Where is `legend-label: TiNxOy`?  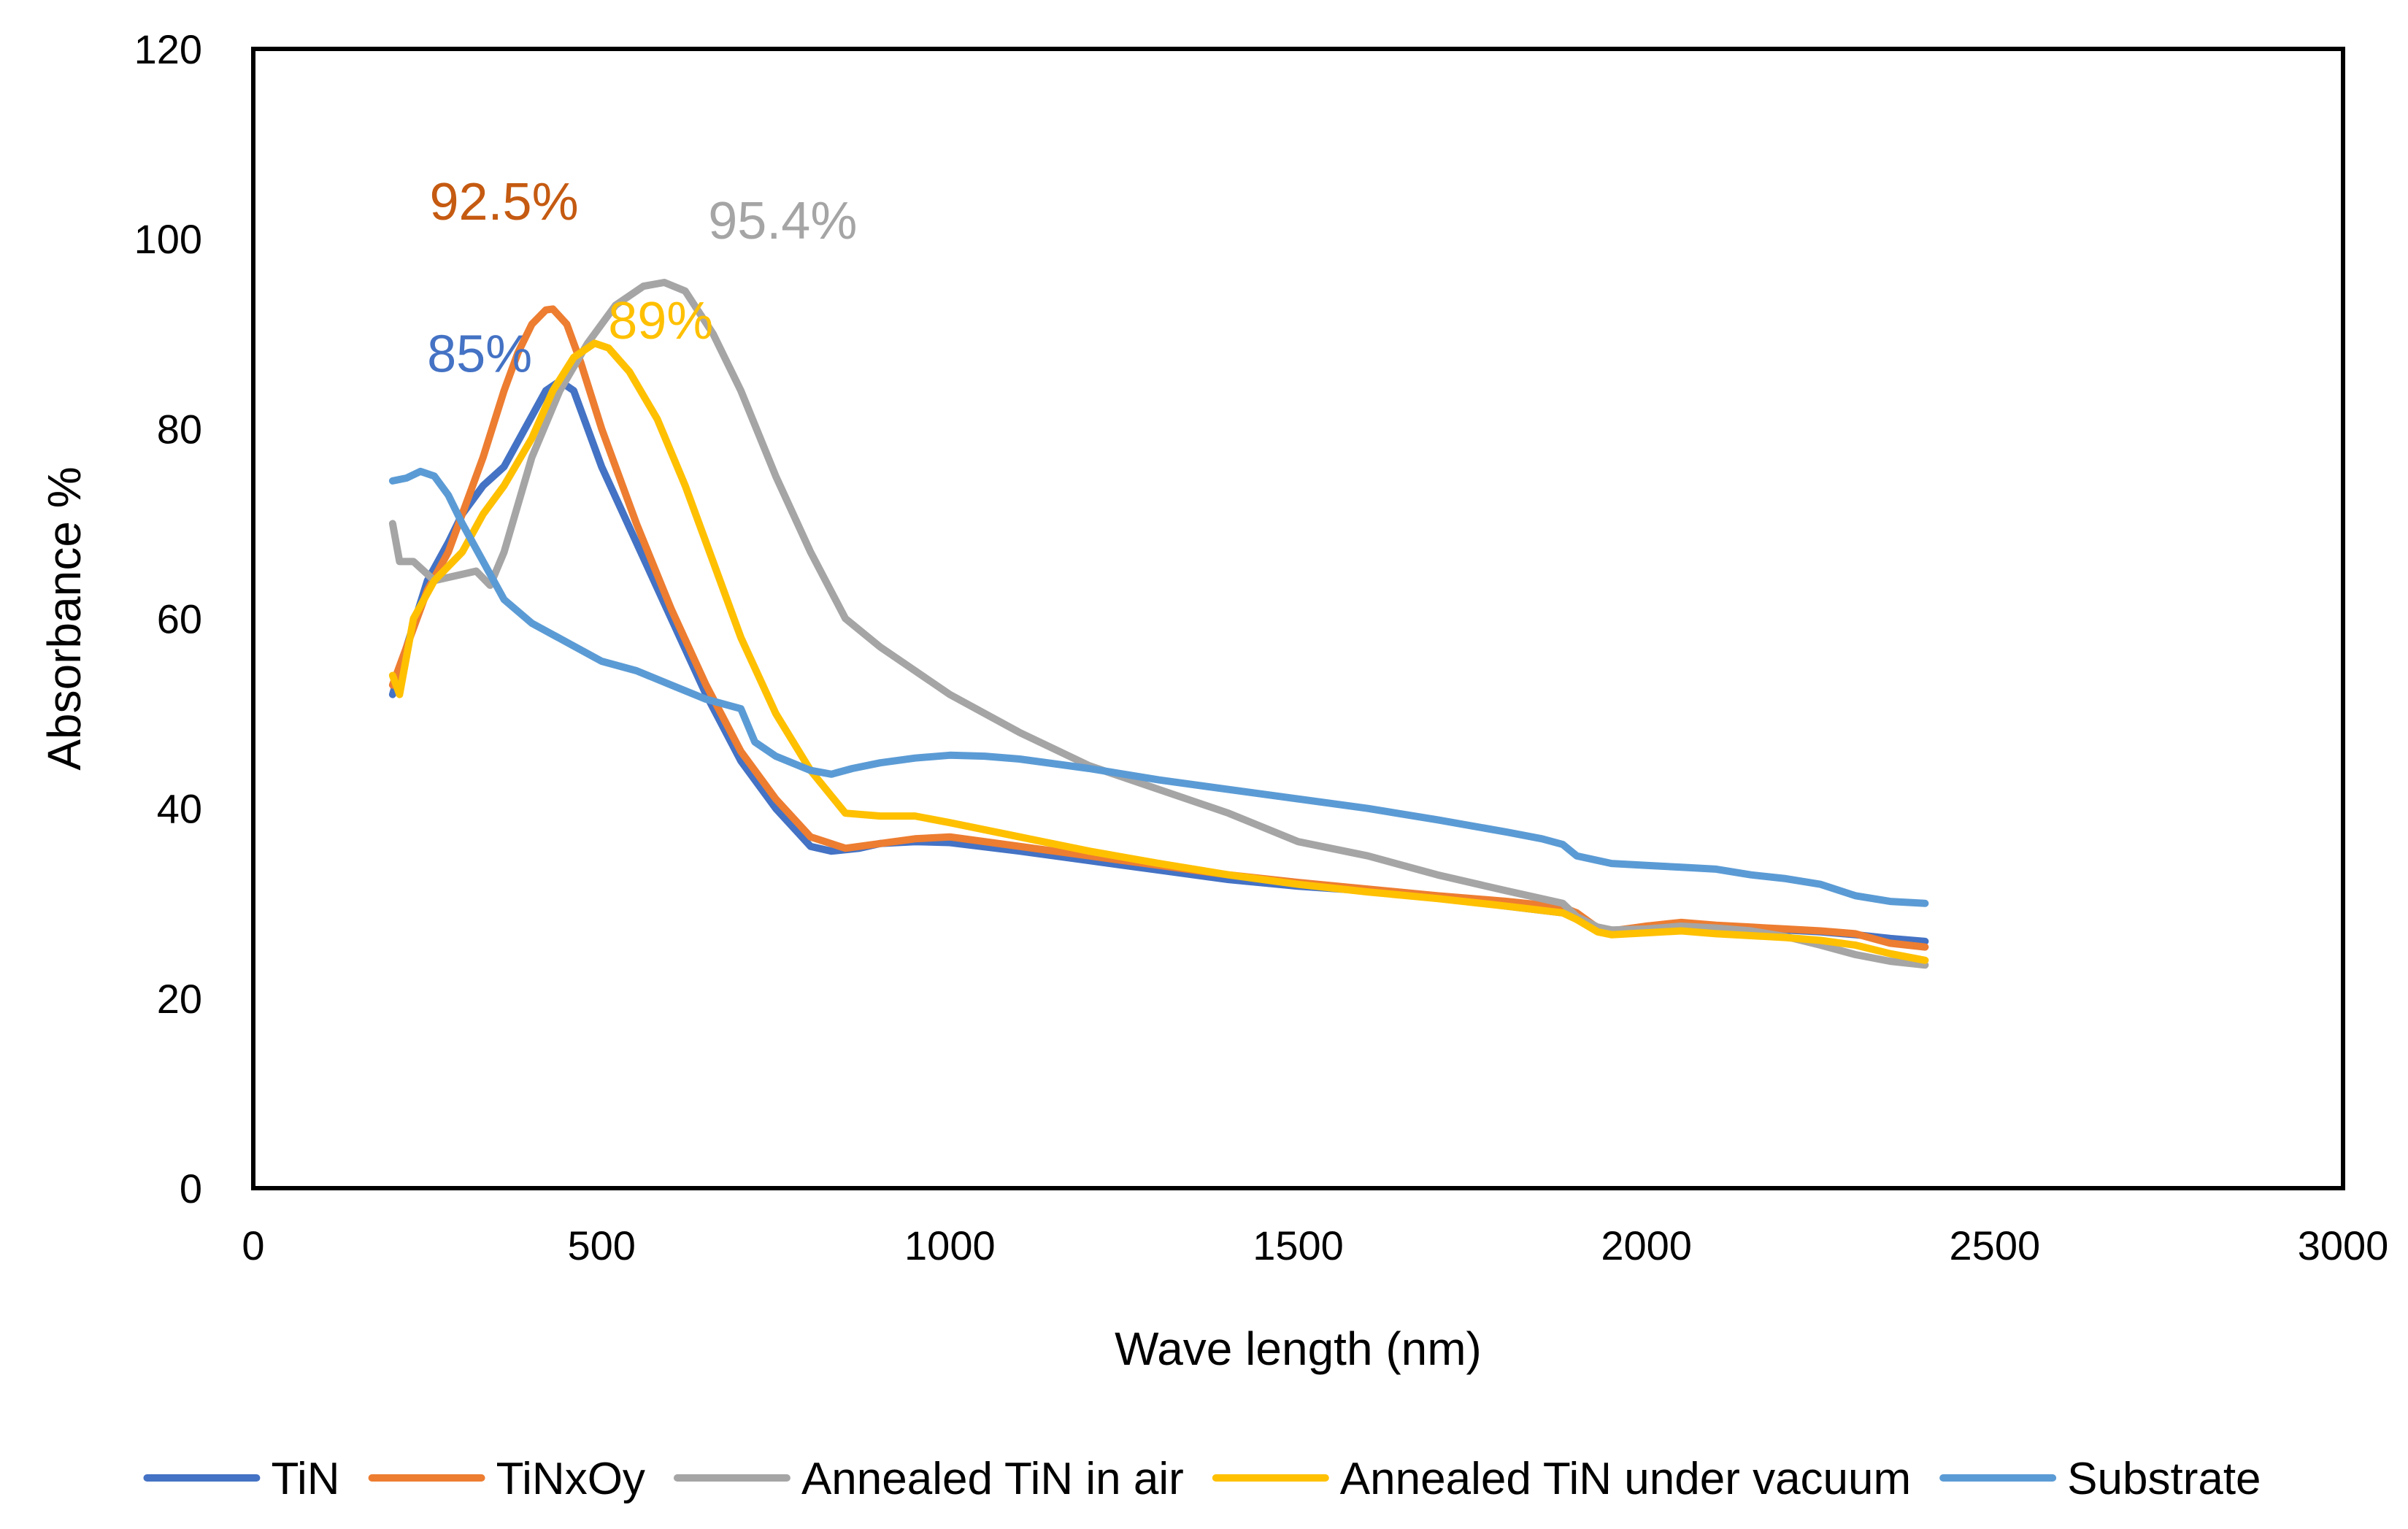 legend-label: TiNxOy is located at coordinates (570, 1479).